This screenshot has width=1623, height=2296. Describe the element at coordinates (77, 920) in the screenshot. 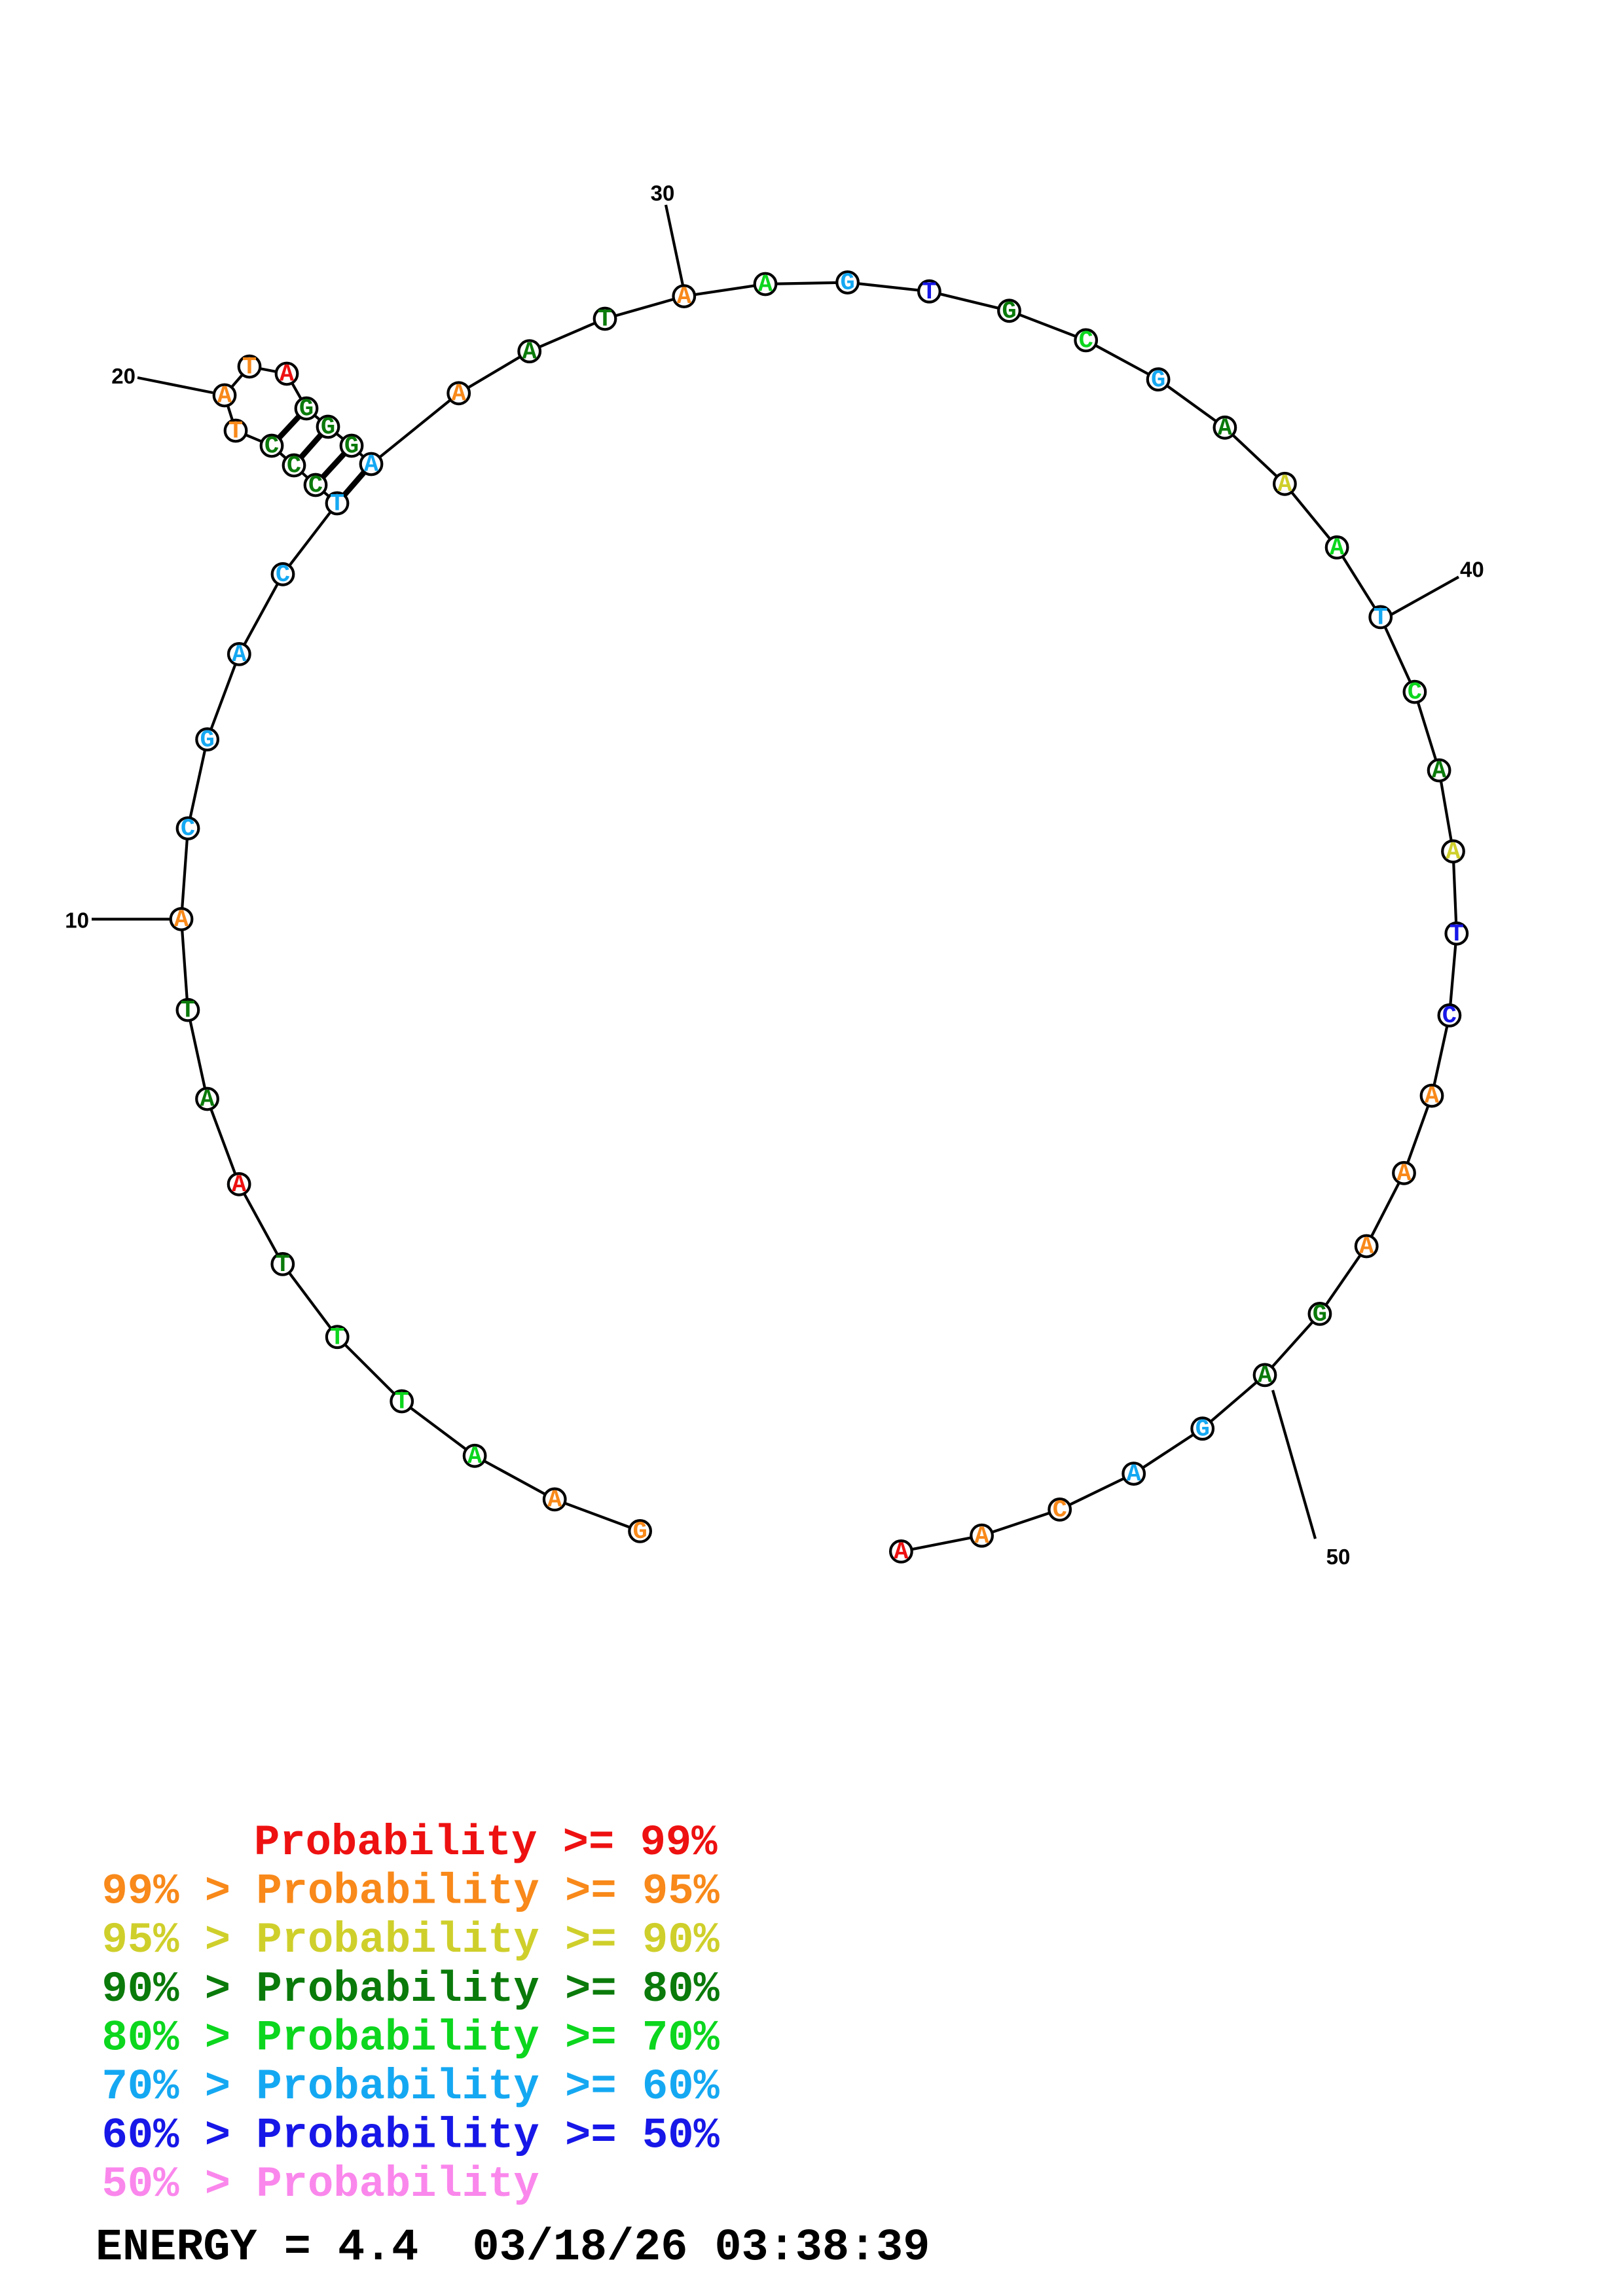

I see `svg-text: 10` at that location.